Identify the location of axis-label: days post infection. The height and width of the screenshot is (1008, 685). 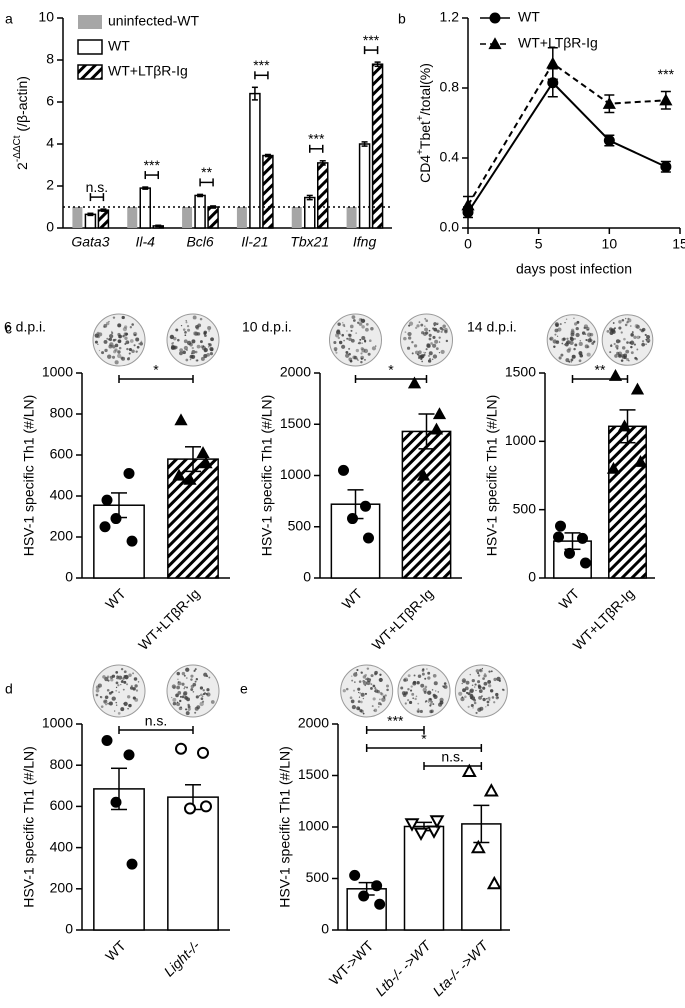
(574, 269).